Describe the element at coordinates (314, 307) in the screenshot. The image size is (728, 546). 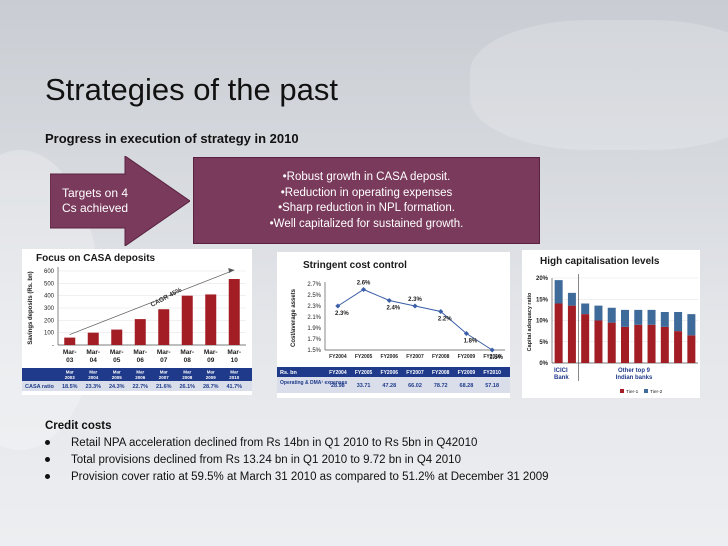
I see `y-tick-label: 2.3%` at that location.